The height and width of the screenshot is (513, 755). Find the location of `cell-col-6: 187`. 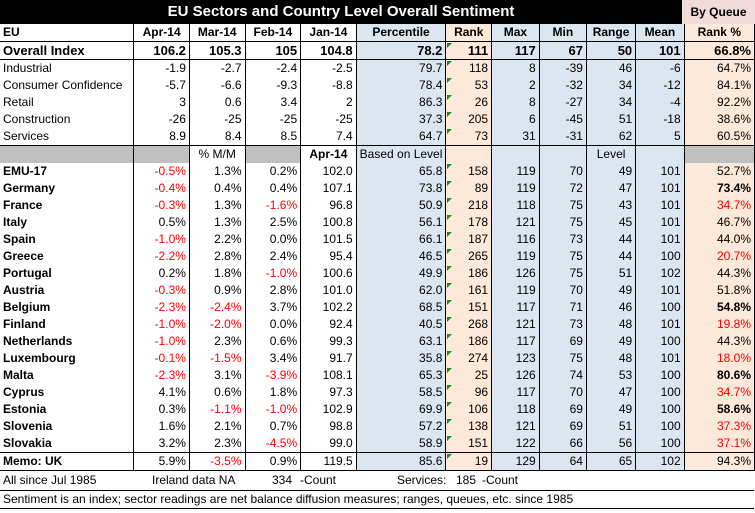

cell-col-6: 187 is located at coordinates (469, 239).